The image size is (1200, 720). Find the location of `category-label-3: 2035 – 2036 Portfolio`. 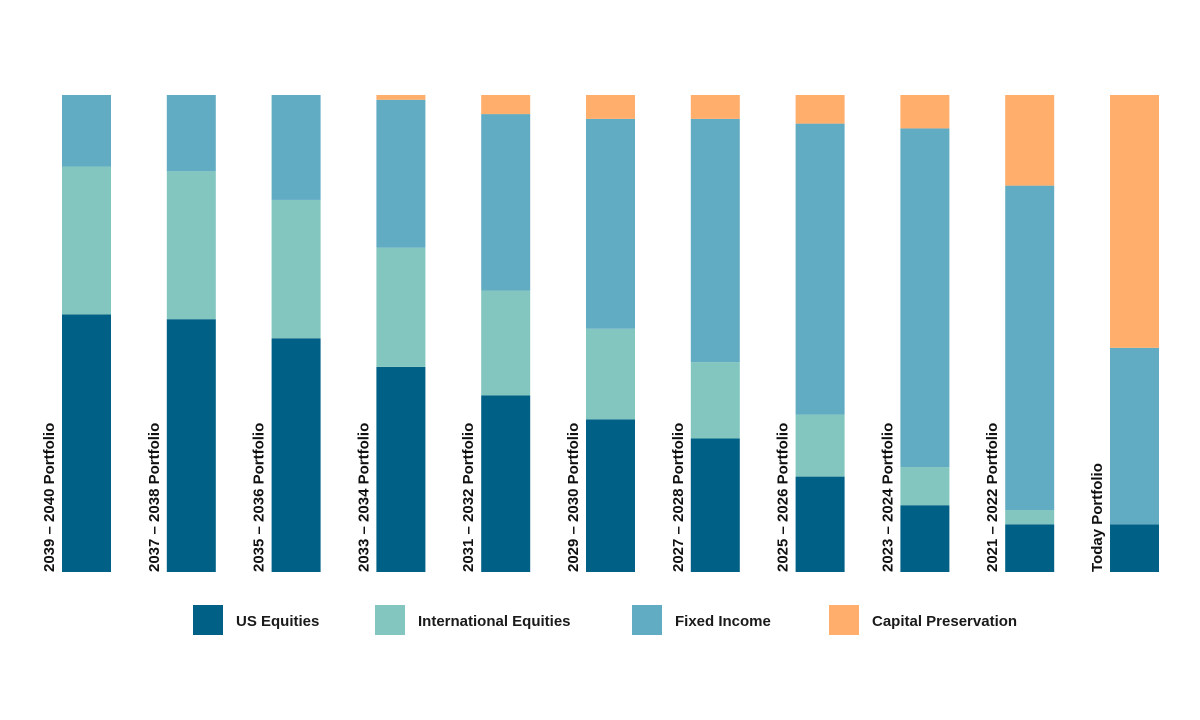

category-label-3: 2035 – 2036 Portfolio is located at coordinates (259, 497).